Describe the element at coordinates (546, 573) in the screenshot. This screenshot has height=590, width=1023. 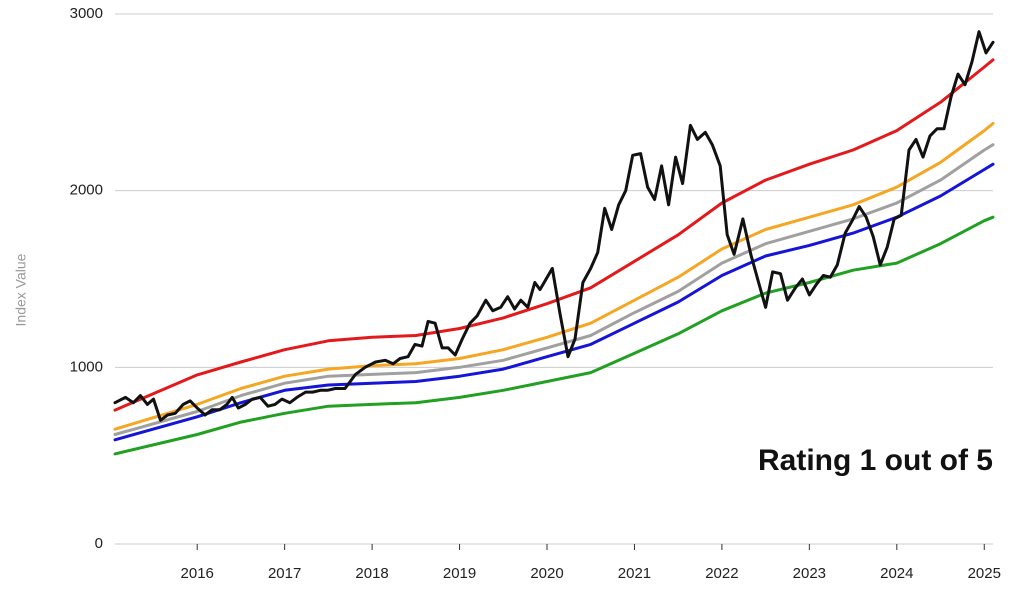
I see `x-tick-label: 2020` at that location.